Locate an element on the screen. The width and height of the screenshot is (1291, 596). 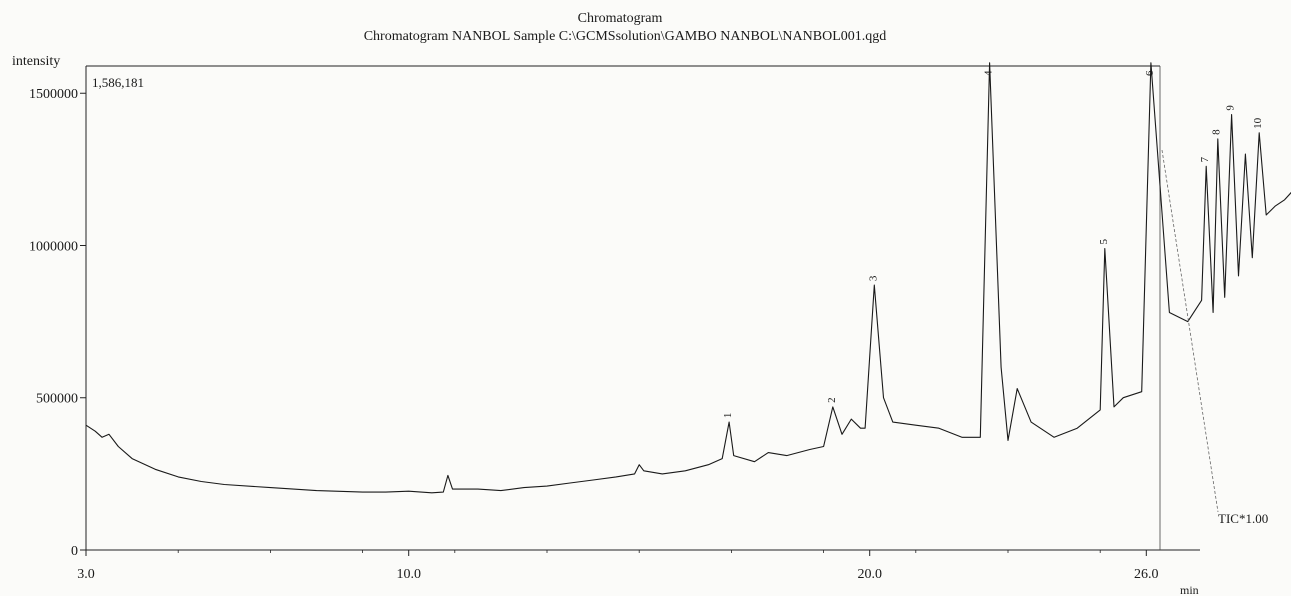
peak-label: 6 is located at coordinates (1150, 73).